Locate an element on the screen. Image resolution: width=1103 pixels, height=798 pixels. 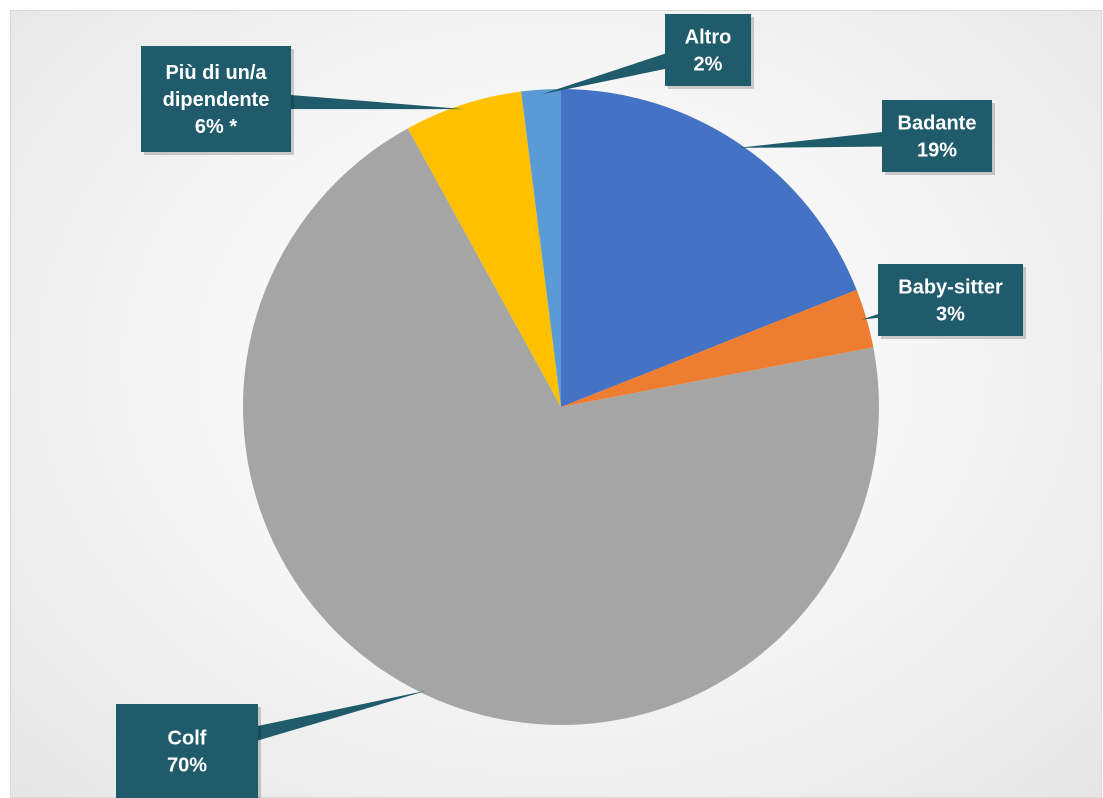
data-label-value-colf: 70% is located at coordinates (187, 766).